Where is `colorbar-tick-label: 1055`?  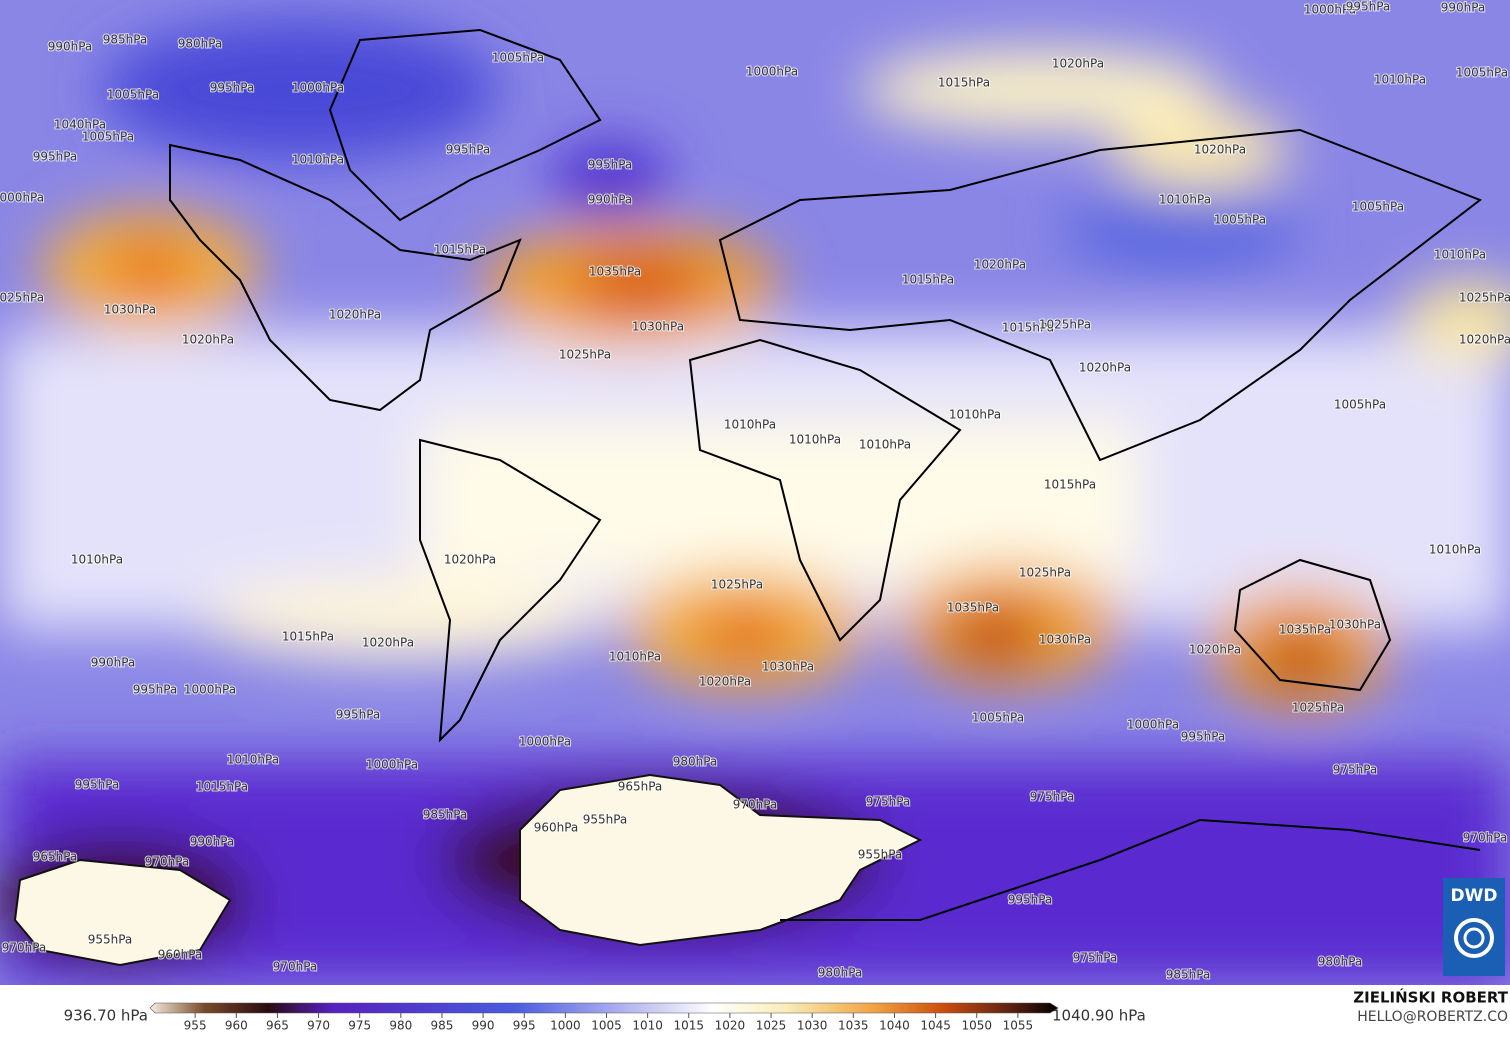
colorbar-tick-label: 1055 is located at coordinates (1018, 1026).